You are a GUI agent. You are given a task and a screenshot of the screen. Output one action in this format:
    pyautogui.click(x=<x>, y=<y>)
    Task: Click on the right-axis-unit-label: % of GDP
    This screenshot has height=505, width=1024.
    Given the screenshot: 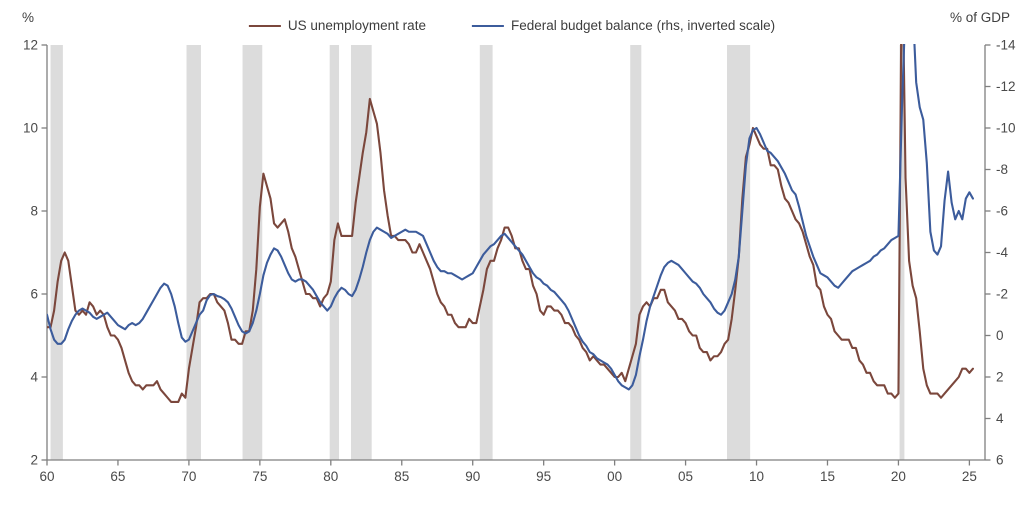 What is the action you would take?
    pyautogui.click(x=979, y=17)
    